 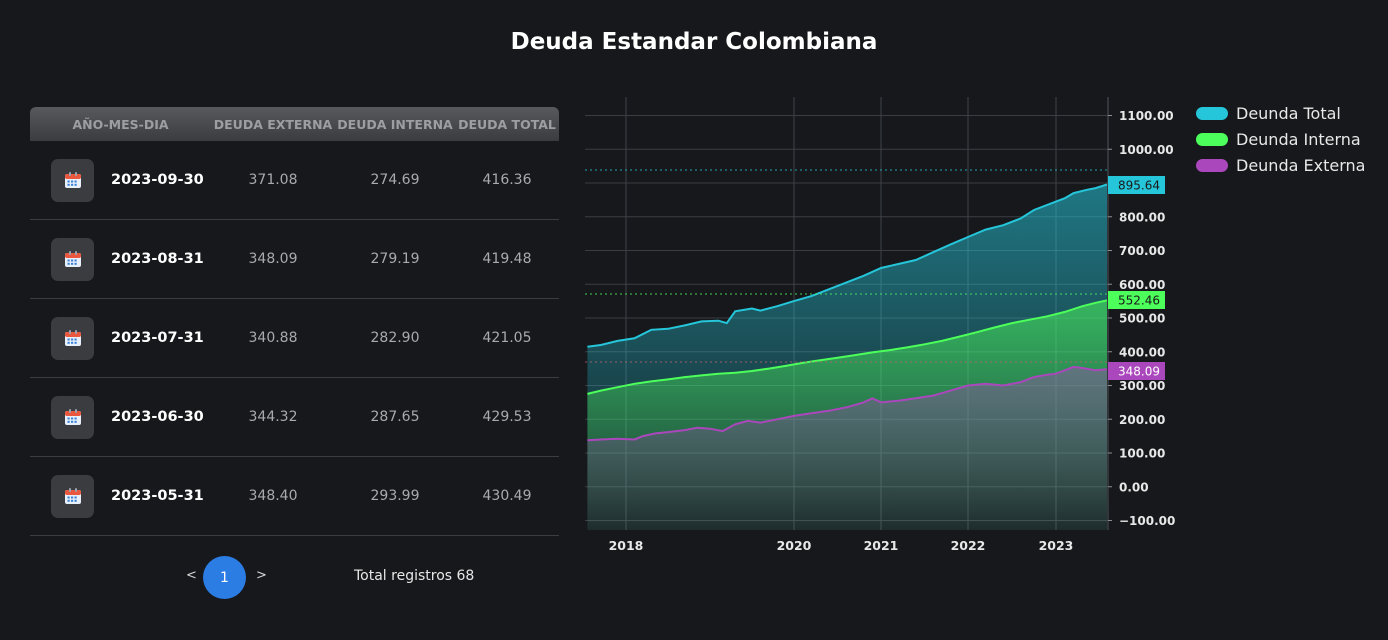 I want to click on date-cell: 2023-09-30, so click(x=120, y=180).